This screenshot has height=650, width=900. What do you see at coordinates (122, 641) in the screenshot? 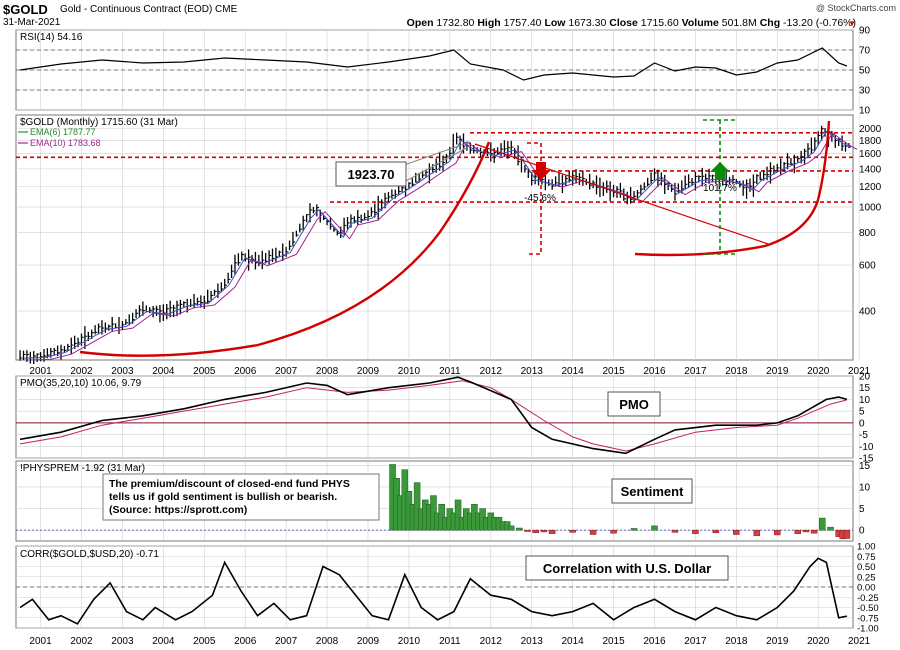
I see `x-tick-label: 2003` at bounding box center [122, 641].